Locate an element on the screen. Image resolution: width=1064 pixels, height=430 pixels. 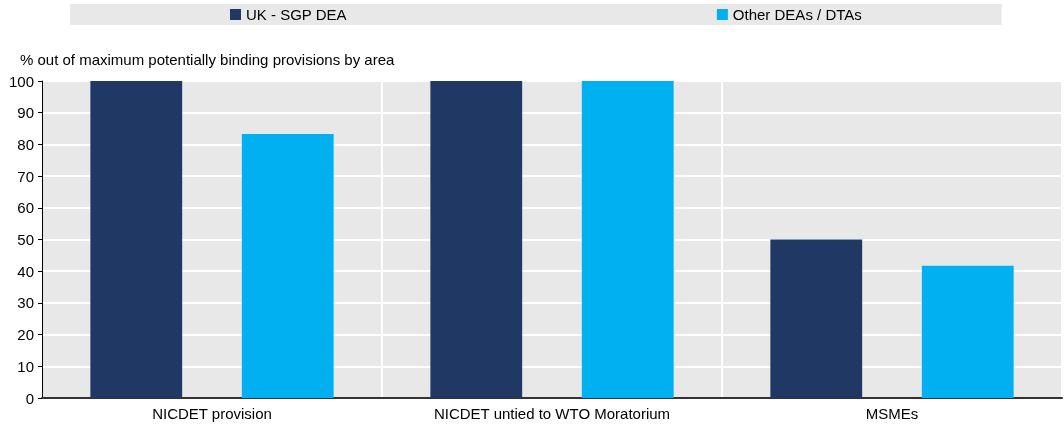
y-tick-label: 10 is located at coordinates (25, 366).